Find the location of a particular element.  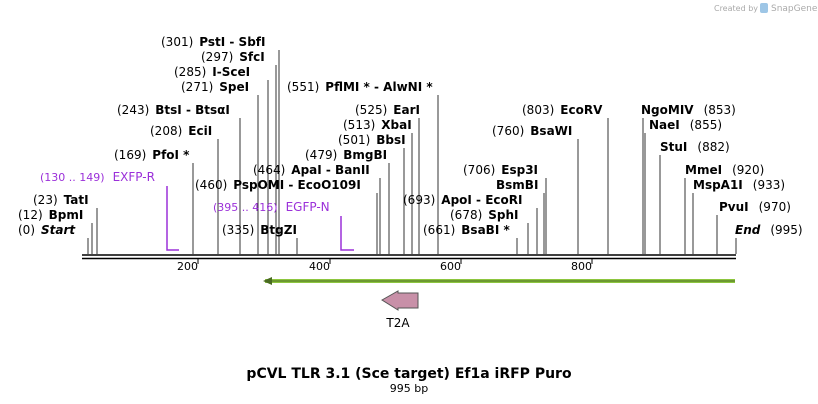

site-label: (297) SfcI is located at coordinates (233, 57).